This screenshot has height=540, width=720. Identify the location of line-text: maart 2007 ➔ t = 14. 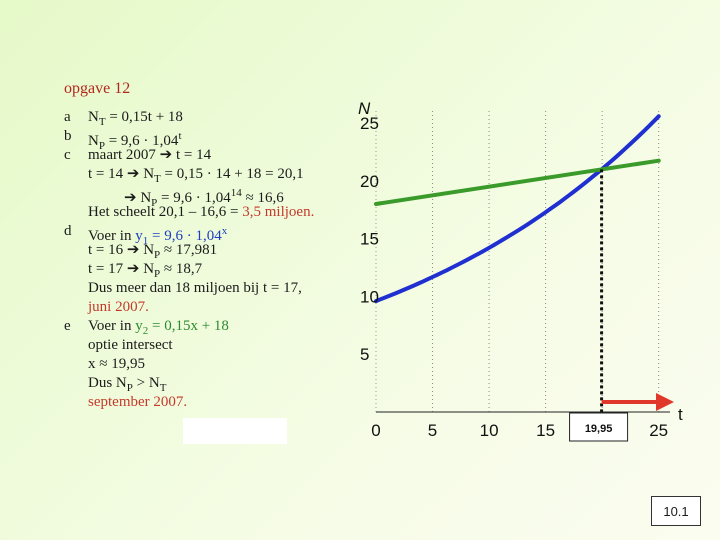
(149, 155).